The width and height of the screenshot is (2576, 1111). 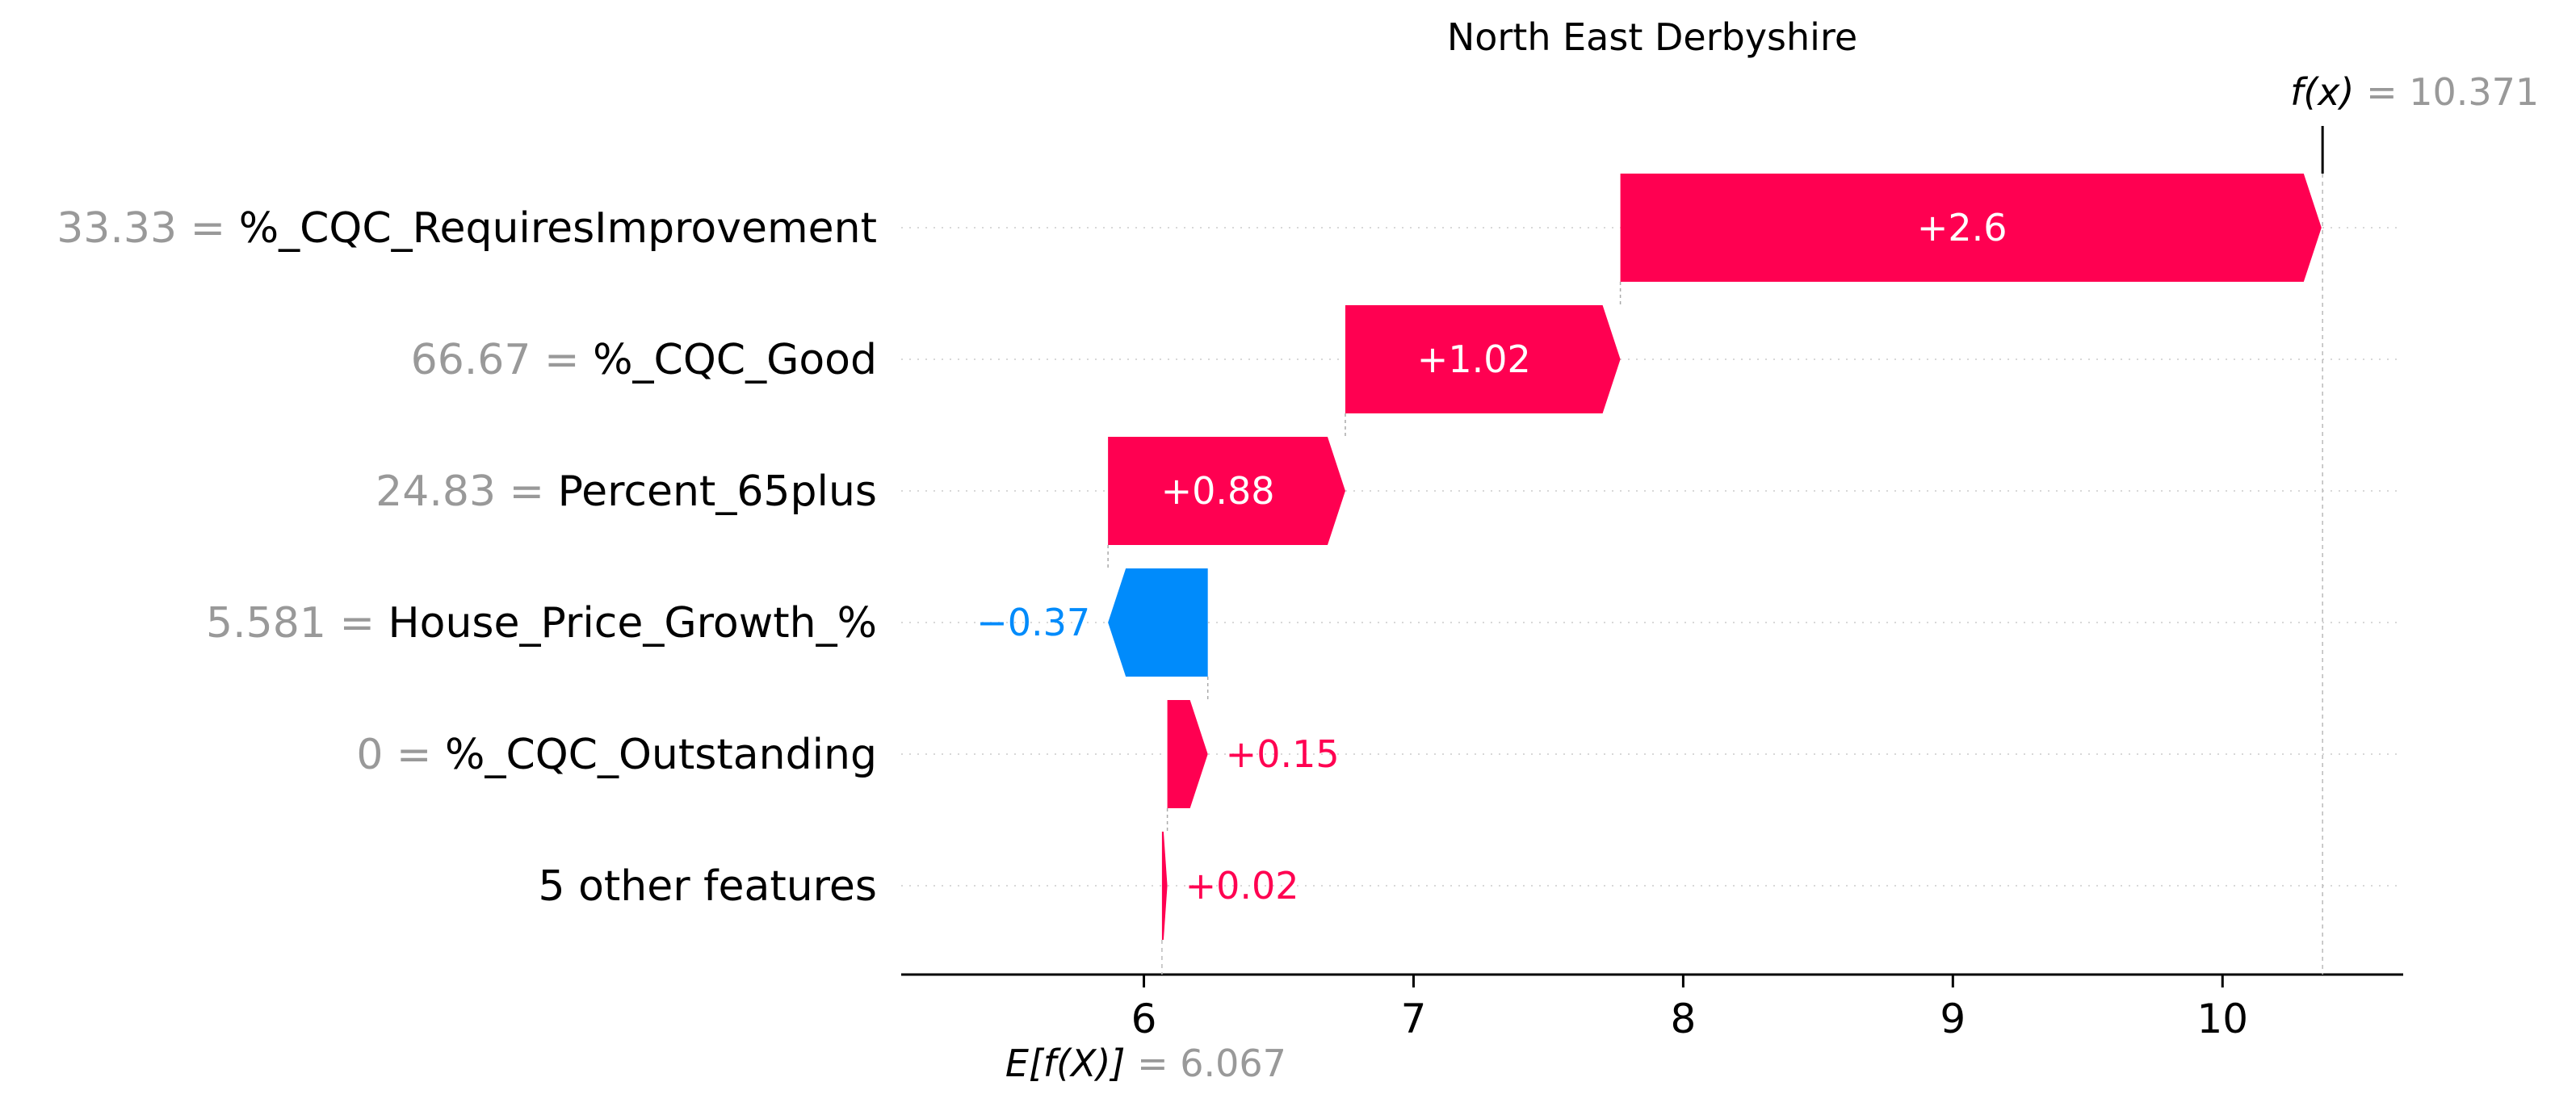 What do you see at coordinates (2452, 92) in the screenshot?
I see `fx-value: = 10.371` at bounding box center [2452, 92].